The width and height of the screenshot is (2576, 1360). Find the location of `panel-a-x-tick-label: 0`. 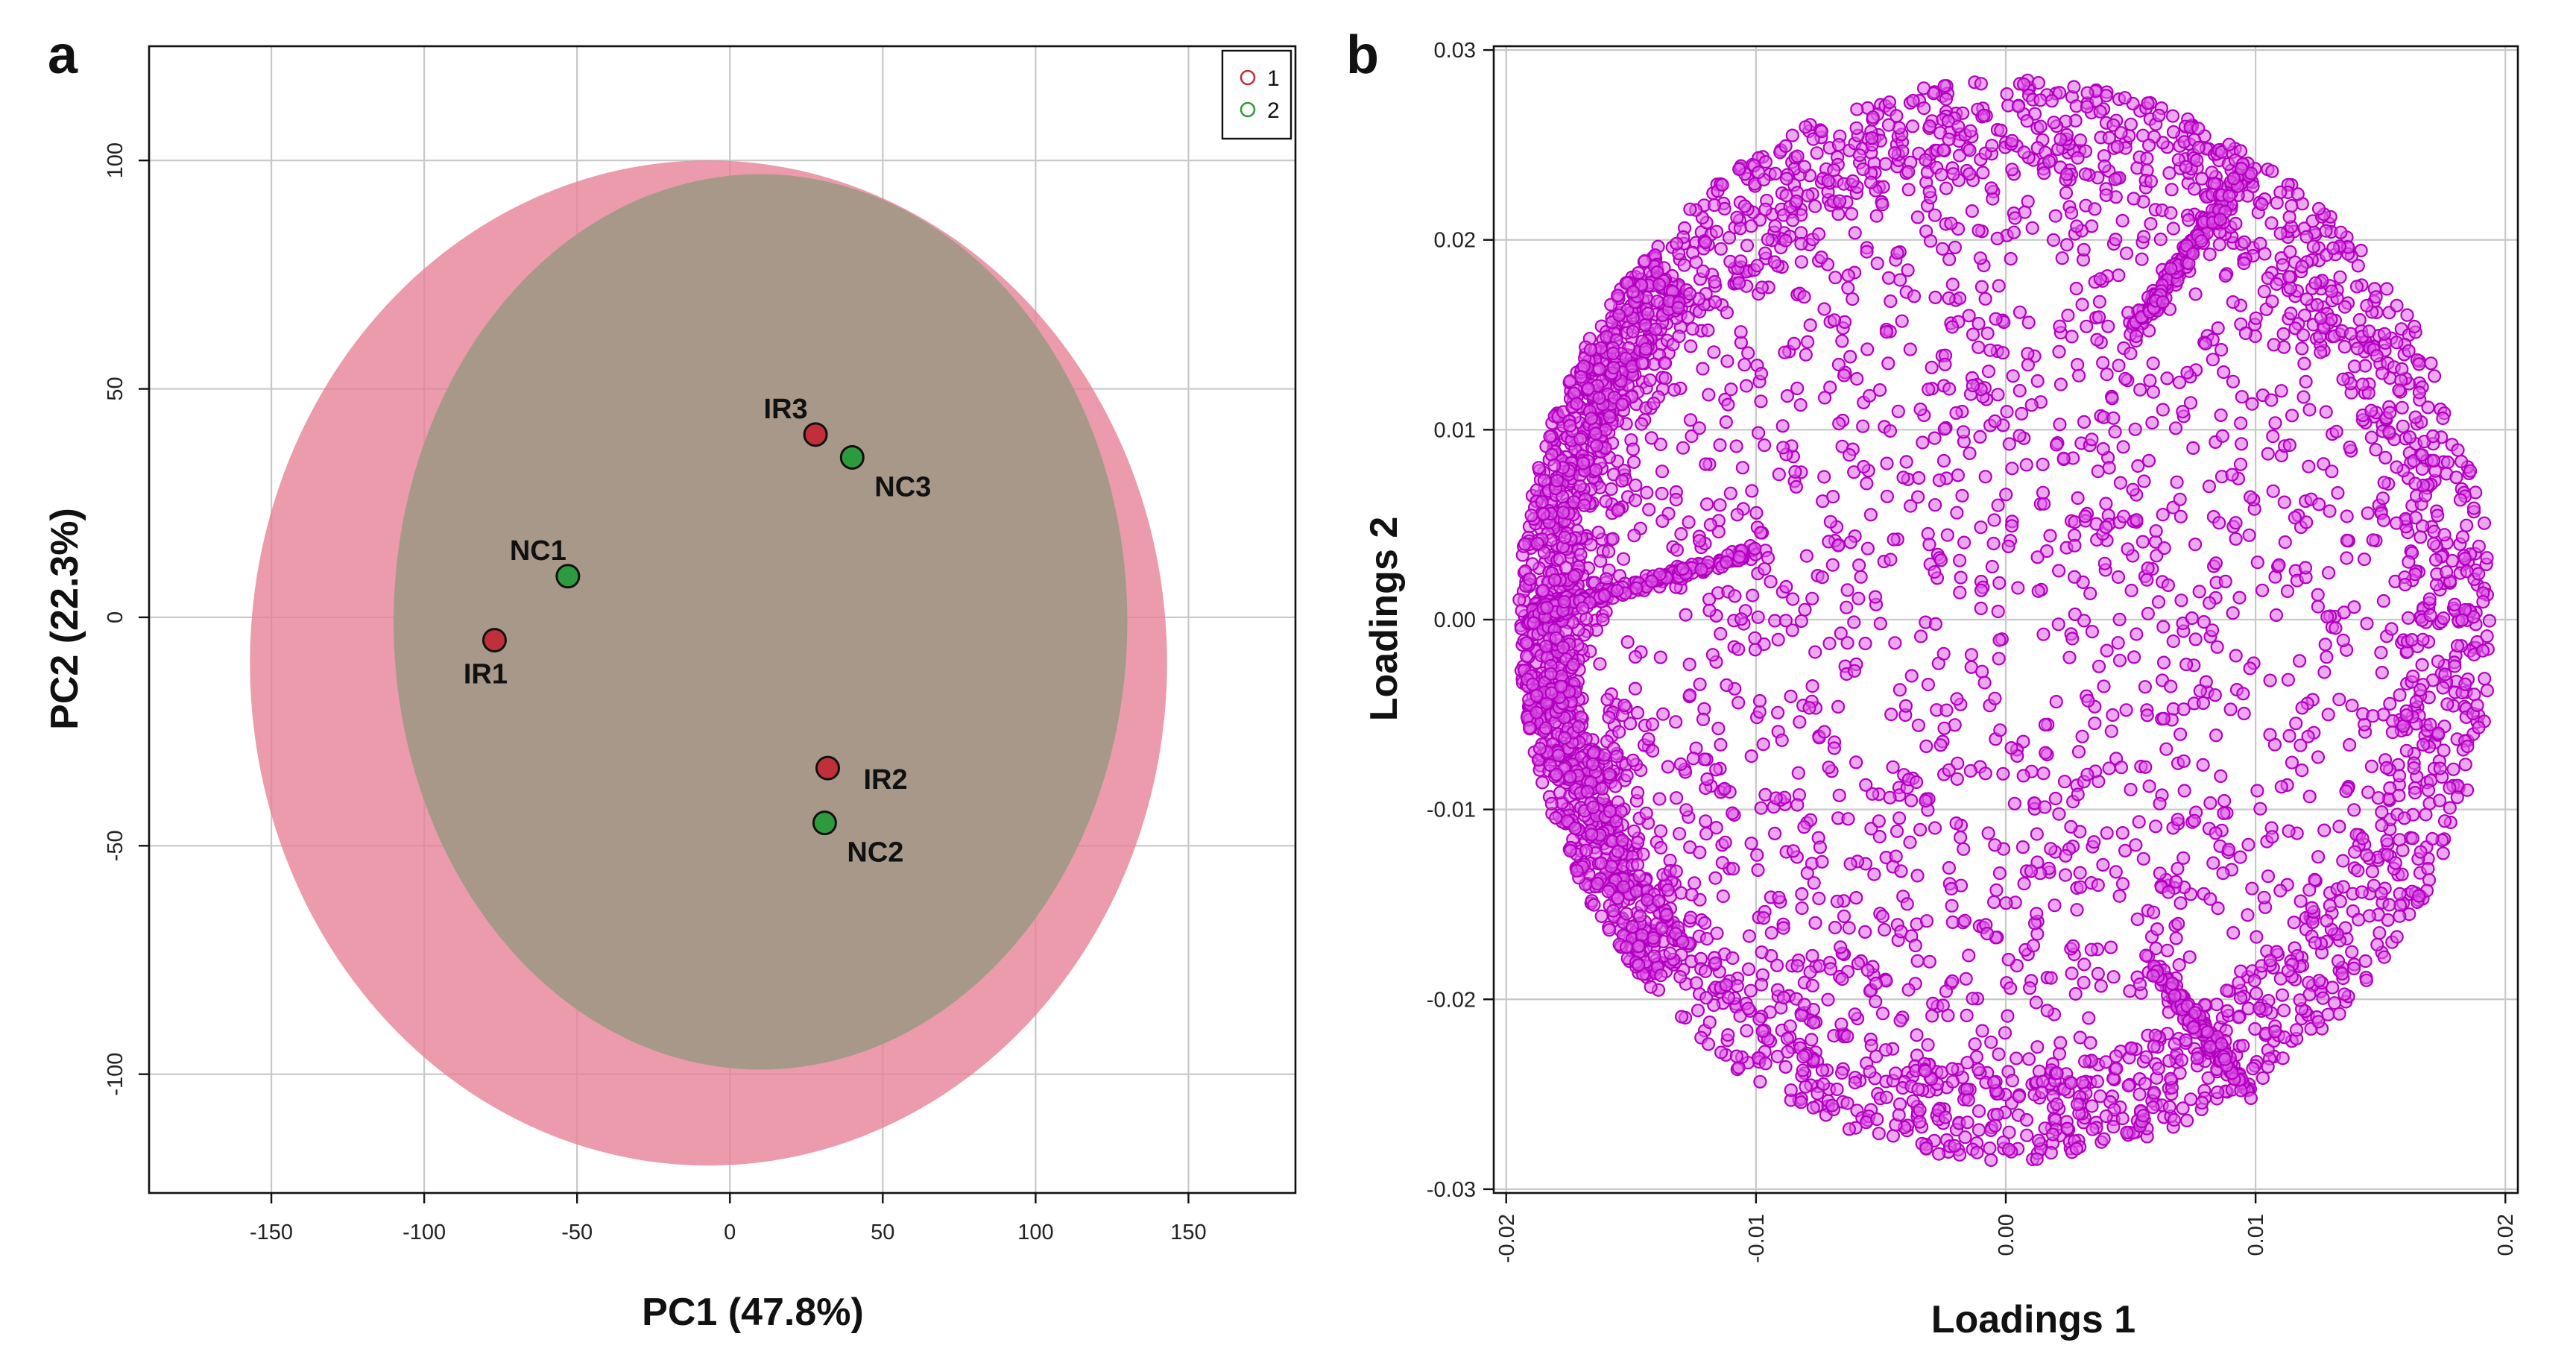

panel-a-x-tick-label: 0 is located at coordinates (730, 1232).